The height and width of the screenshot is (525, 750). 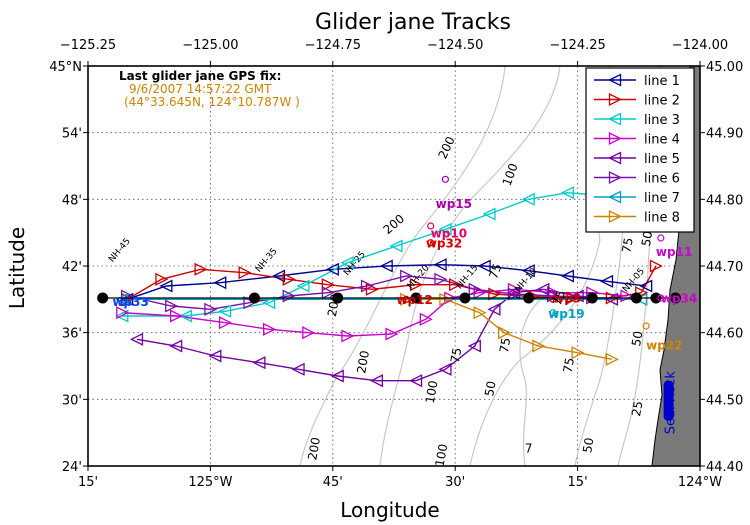 What do you see at coordinates (662, 81) in the screenshot?
I see `legend-label: line 1` at bounding box center [662, 81].